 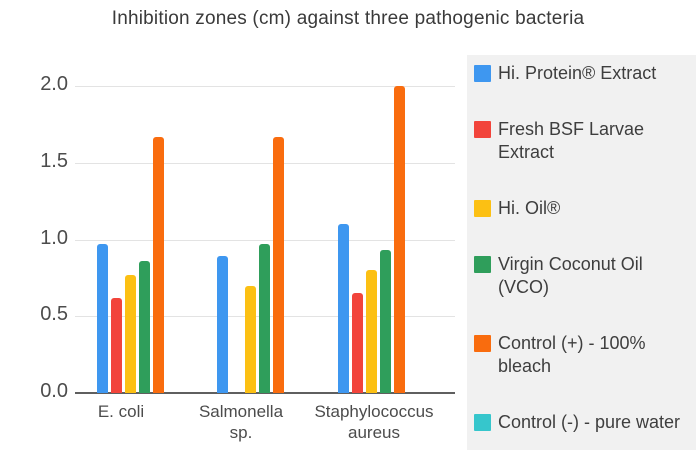 I want to click on legend-item: Fresh BSF Larvae Extract, so click(x=581, y=141).